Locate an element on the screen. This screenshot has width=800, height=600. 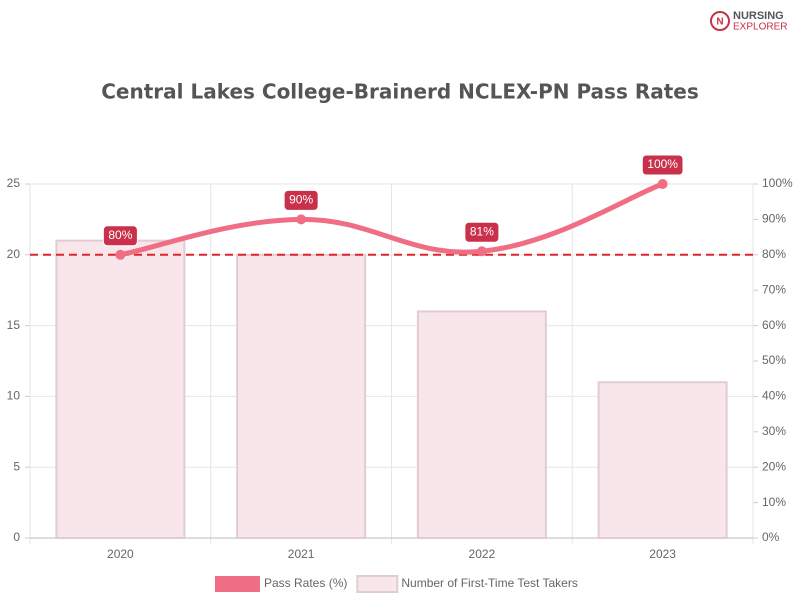
logo-text: EXPLORER is located at coordinates (760, 27).